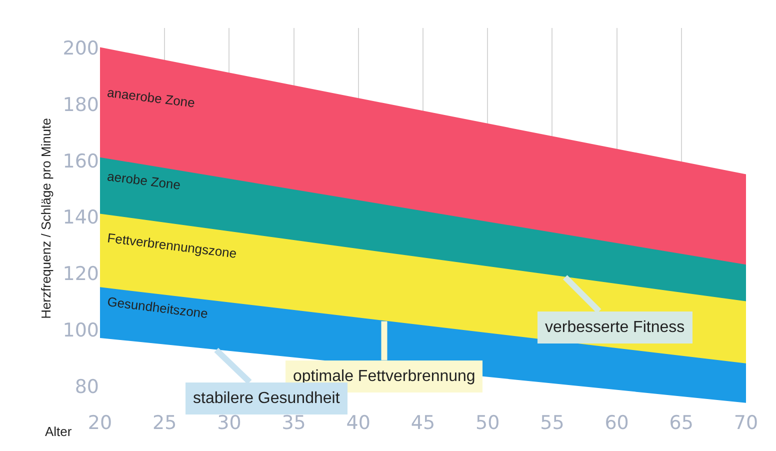 Image resolution: width=776 pixels, height=451 pixels. What do you see at coordinates (746, 423) in the screenshot?
I see `x-tick-label: 70` at bounding box center [746, 423].